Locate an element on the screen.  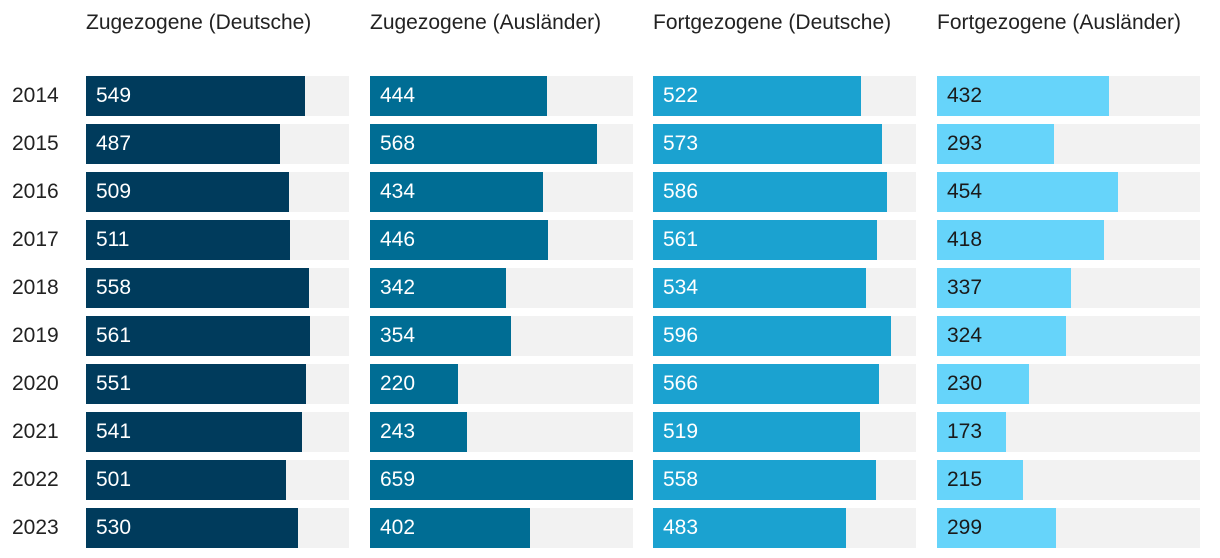
bar-track: 293 is located at coordinates (1068, 144).